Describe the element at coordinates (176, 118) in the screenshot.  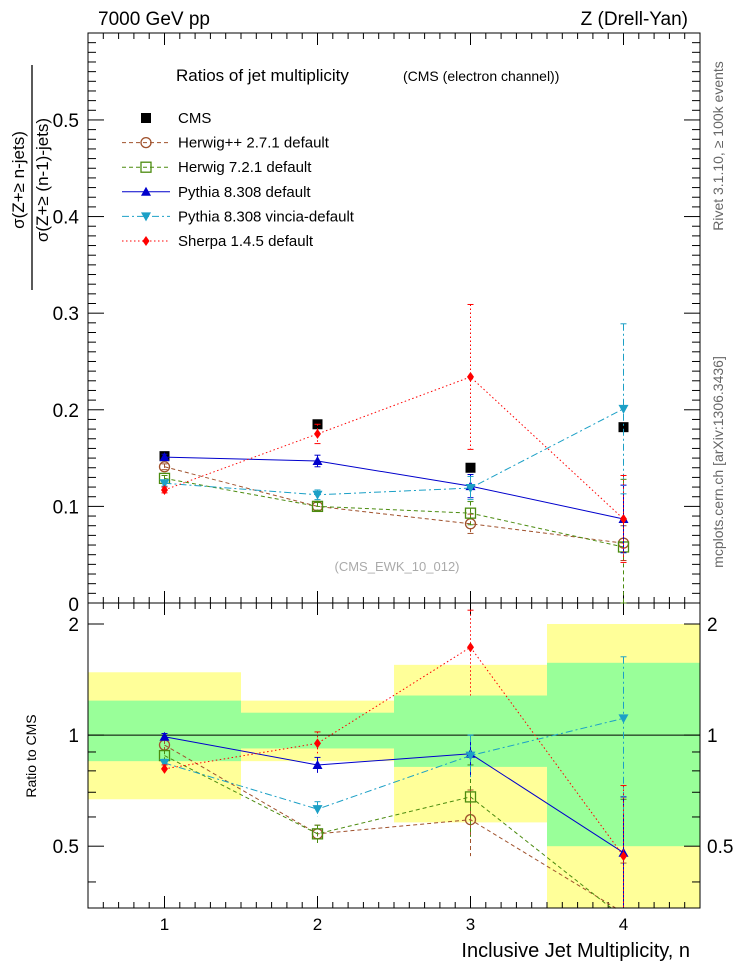
I see `legend-item-cms: CMS` at that location.